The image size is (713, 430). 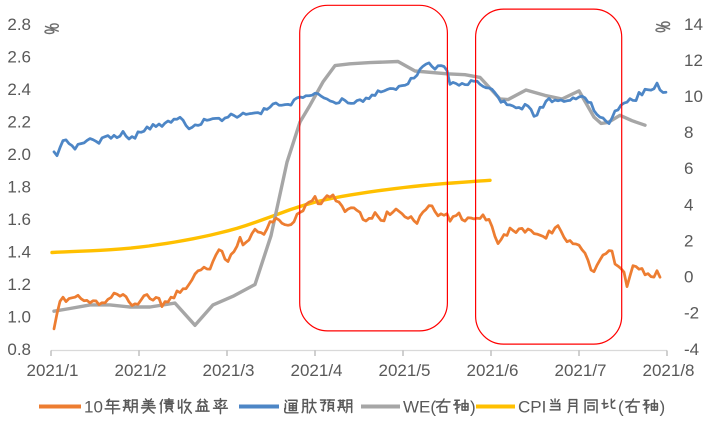 I want to click on svg-text: 2021/8, so click(x=669, y=370).